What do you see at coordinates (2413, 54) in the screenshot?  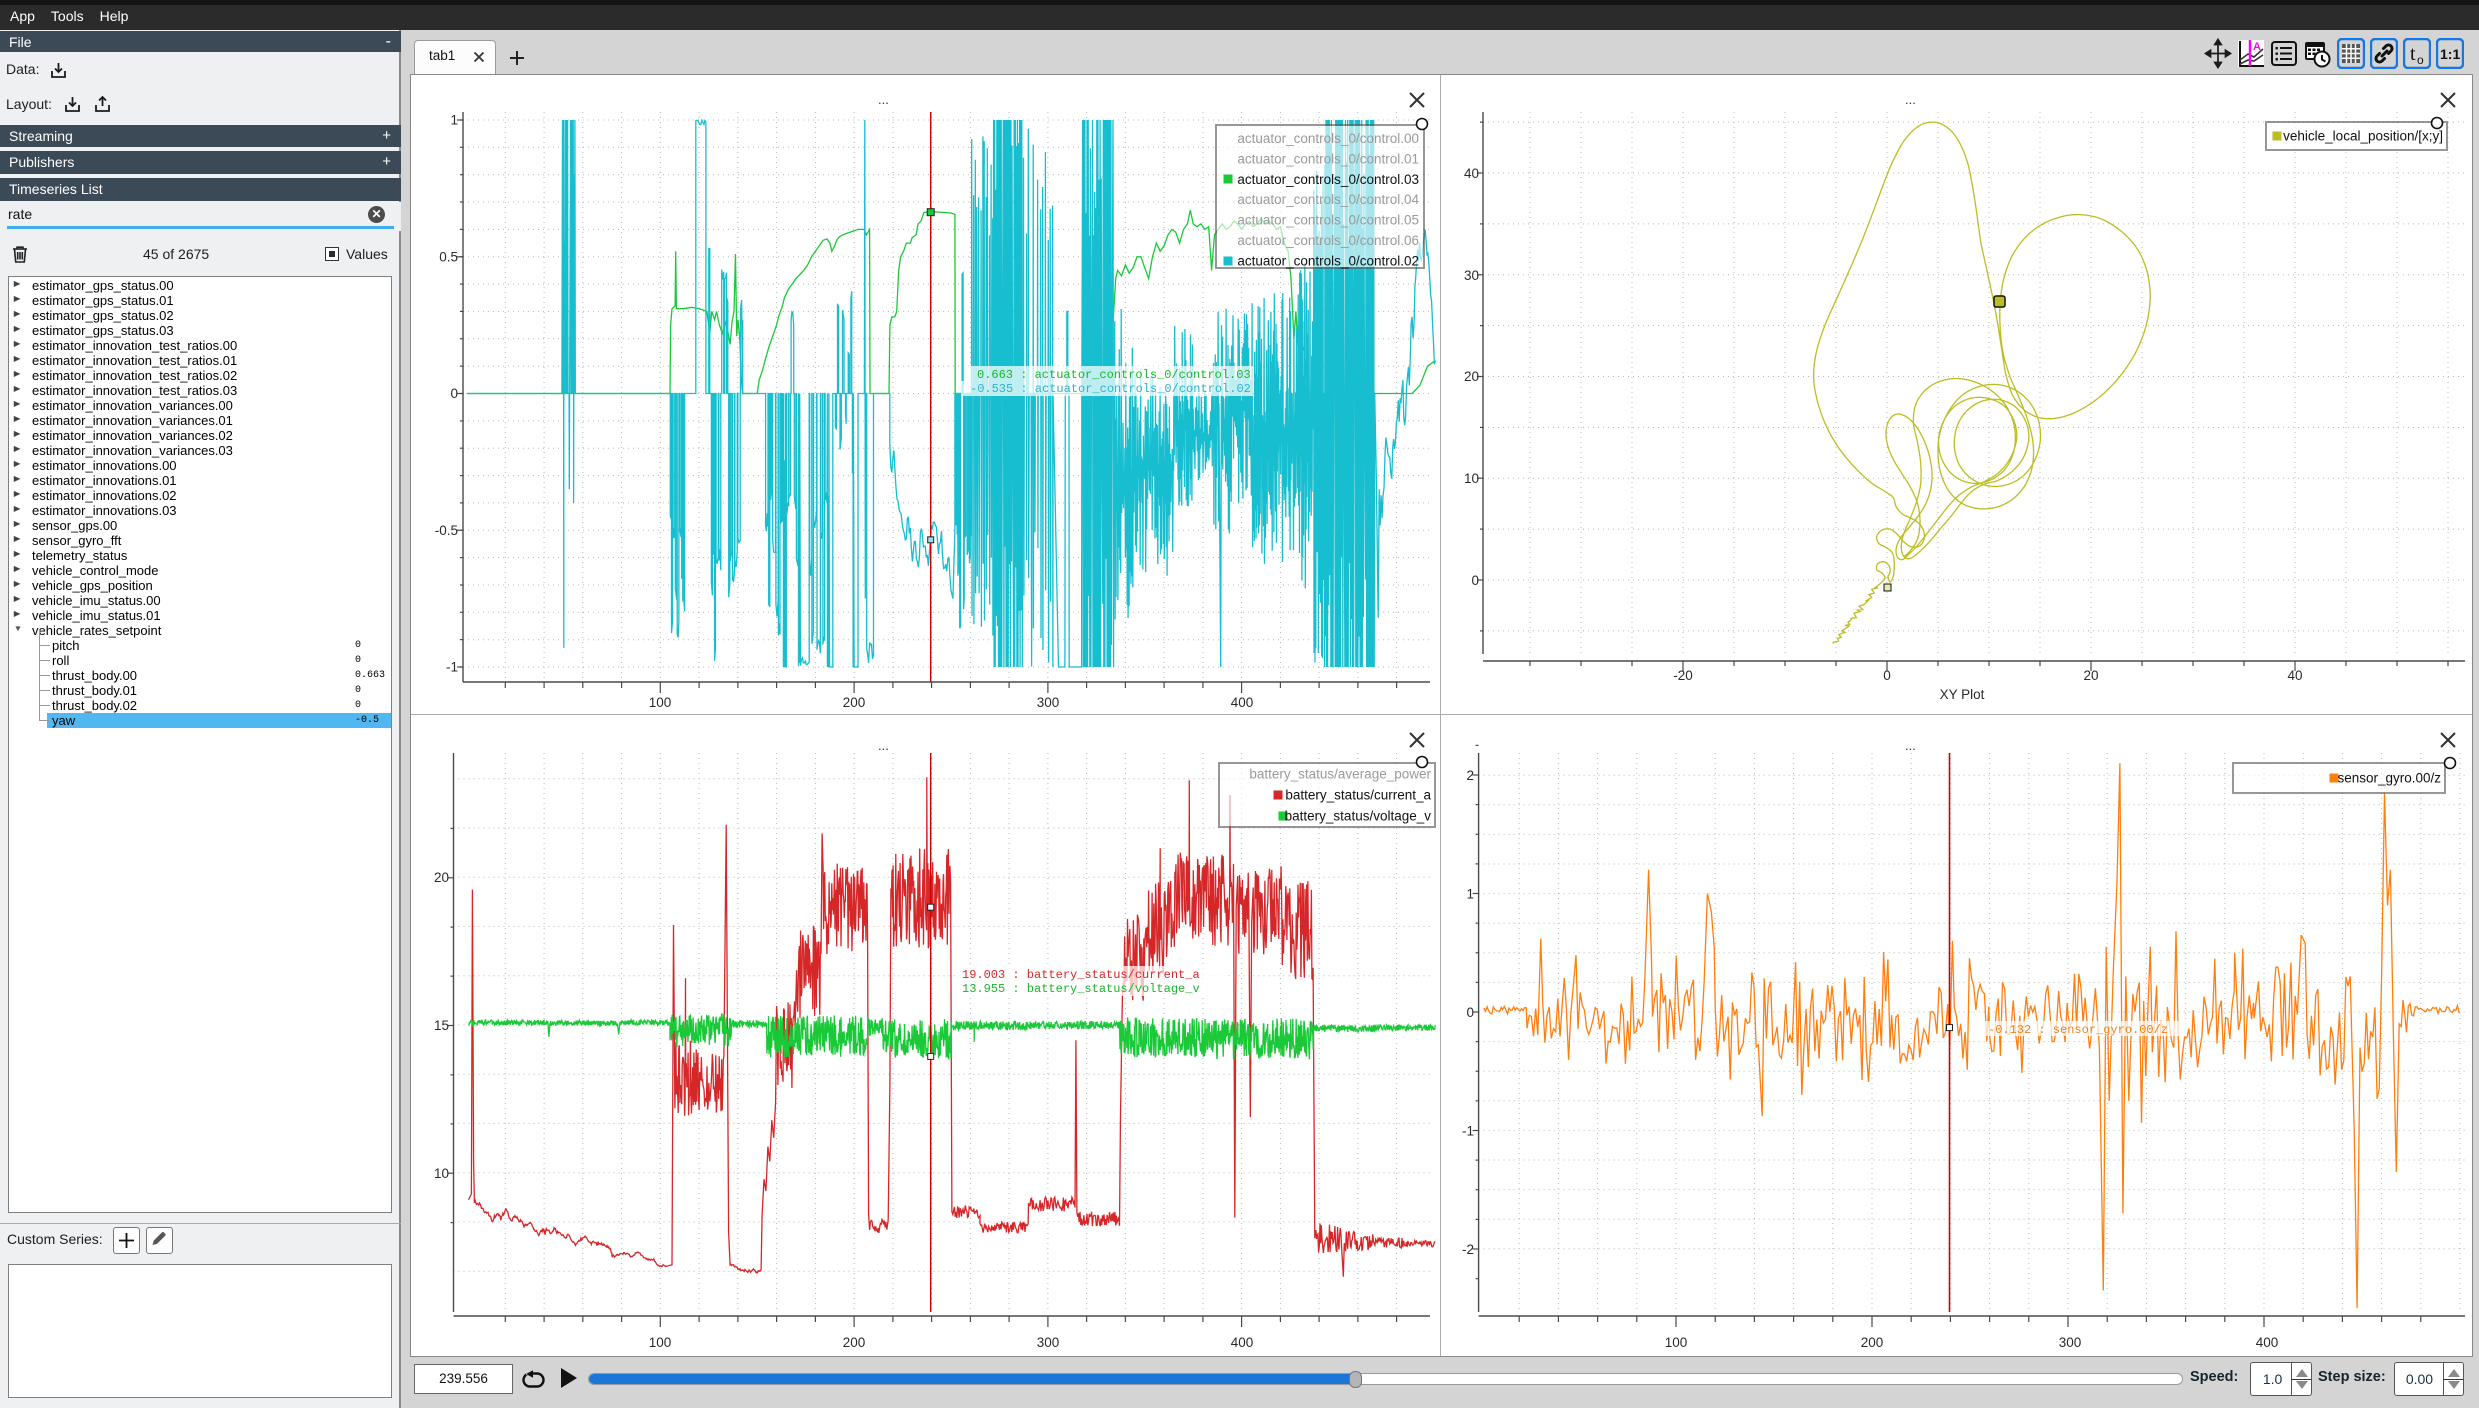 I see `svg-text: t` at bounding box center [2413, 54].